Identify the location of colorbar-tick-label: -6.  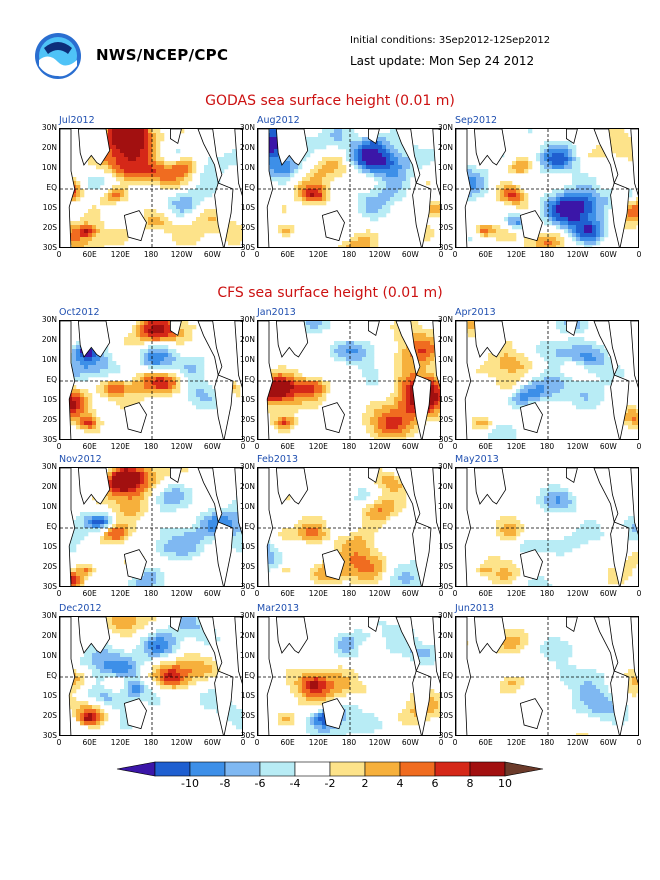
(260, 783).